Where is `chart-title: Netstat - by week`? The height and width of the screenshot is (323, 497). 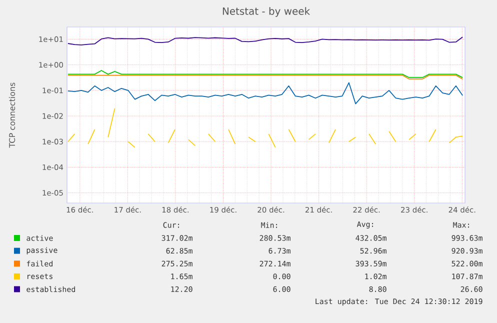 chart-title: Netstat - by week is located at coordinates (266, 12).